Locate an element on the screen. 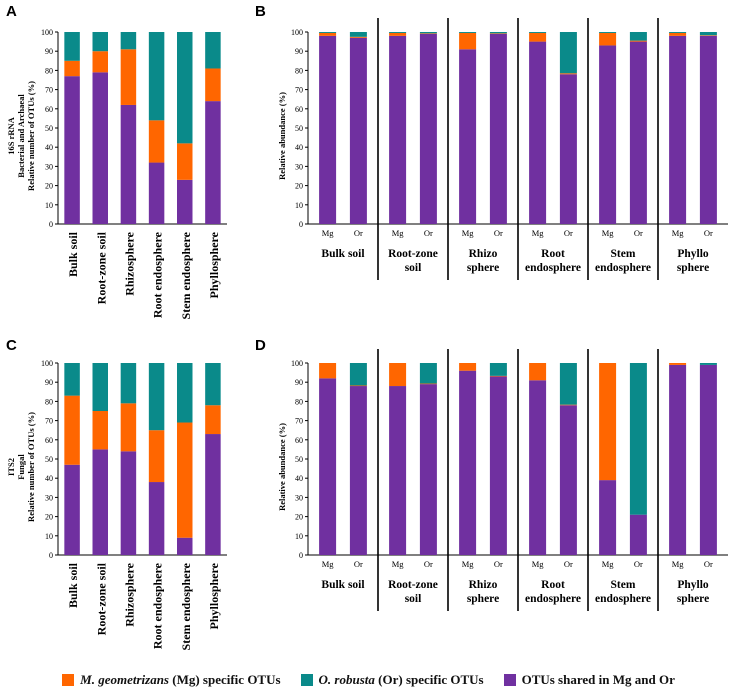 This screenshot has height=695, width=737. panel-b-ylabel-line: Relative abundance (%) is located at coordinates (282, 136).